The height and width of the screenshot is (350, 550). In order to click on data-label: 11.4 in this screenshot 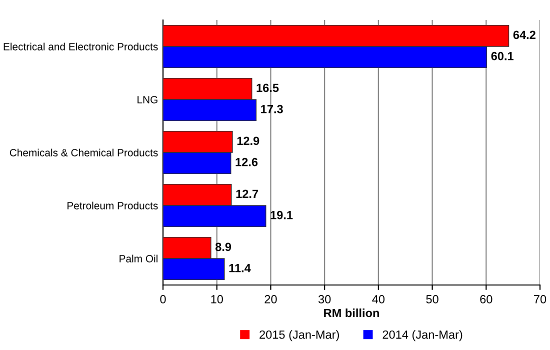, I will do `click(240, 268)`.